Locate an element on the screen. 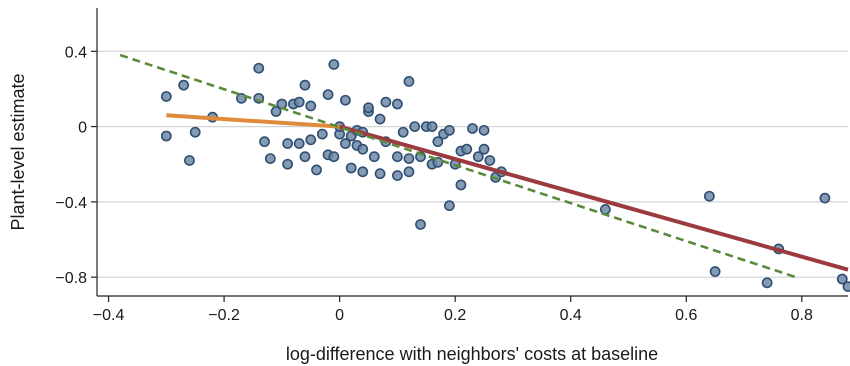  x-tick-label: 0 is located at coordinates (339, 315).